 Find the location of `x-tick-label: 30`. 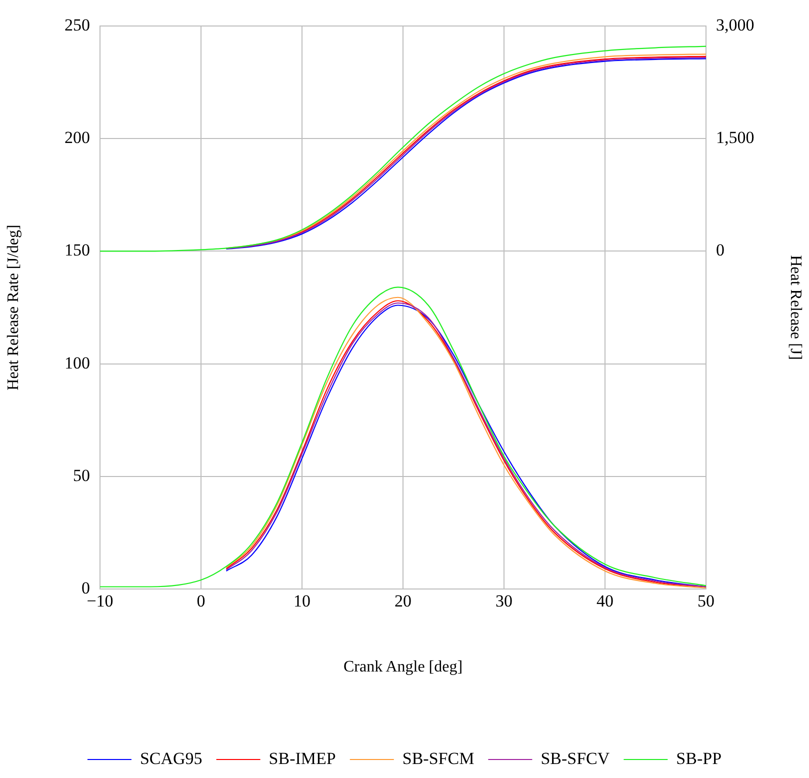

x-tick-label: 30 is located at coordinates (504, 601).